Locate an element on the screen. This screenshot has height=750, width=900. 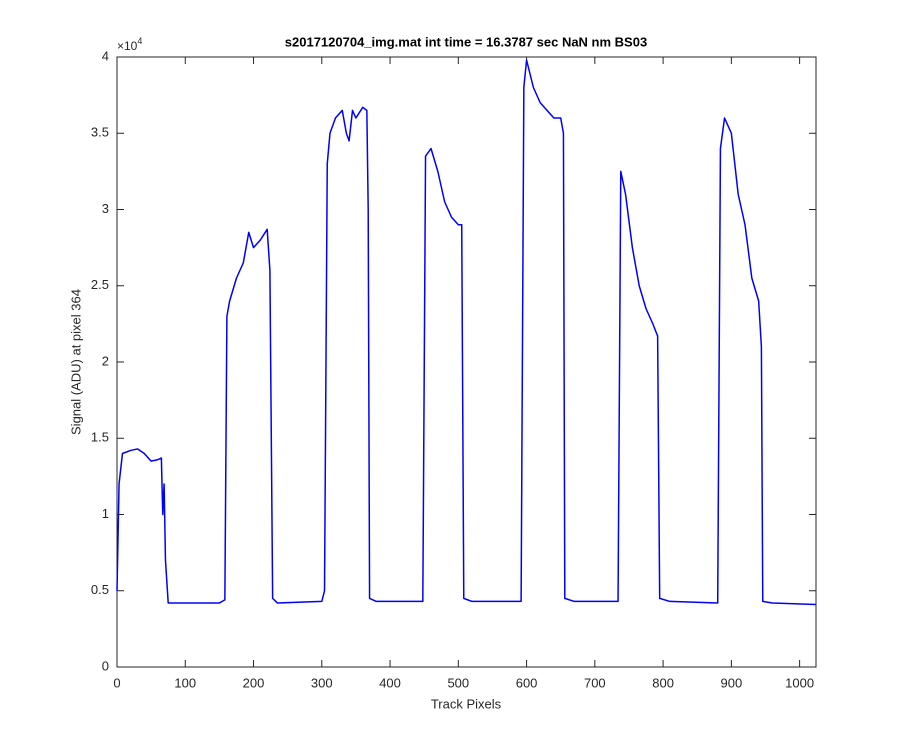
x-tick-label: 300 is located at coordinates (322, 682).